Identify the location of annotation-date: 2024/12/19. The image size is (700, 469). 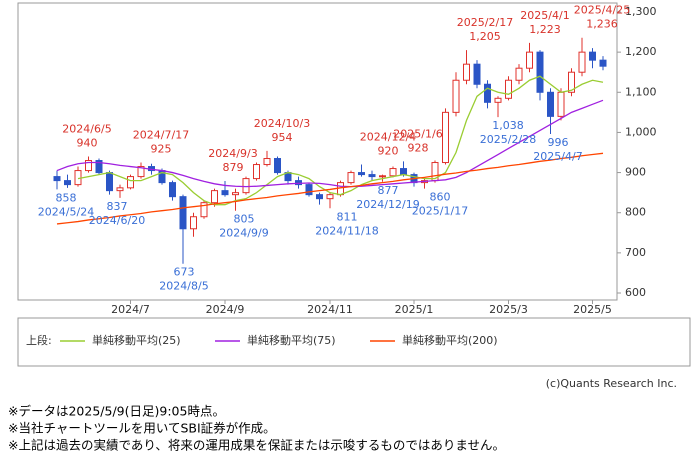
(387, 204).